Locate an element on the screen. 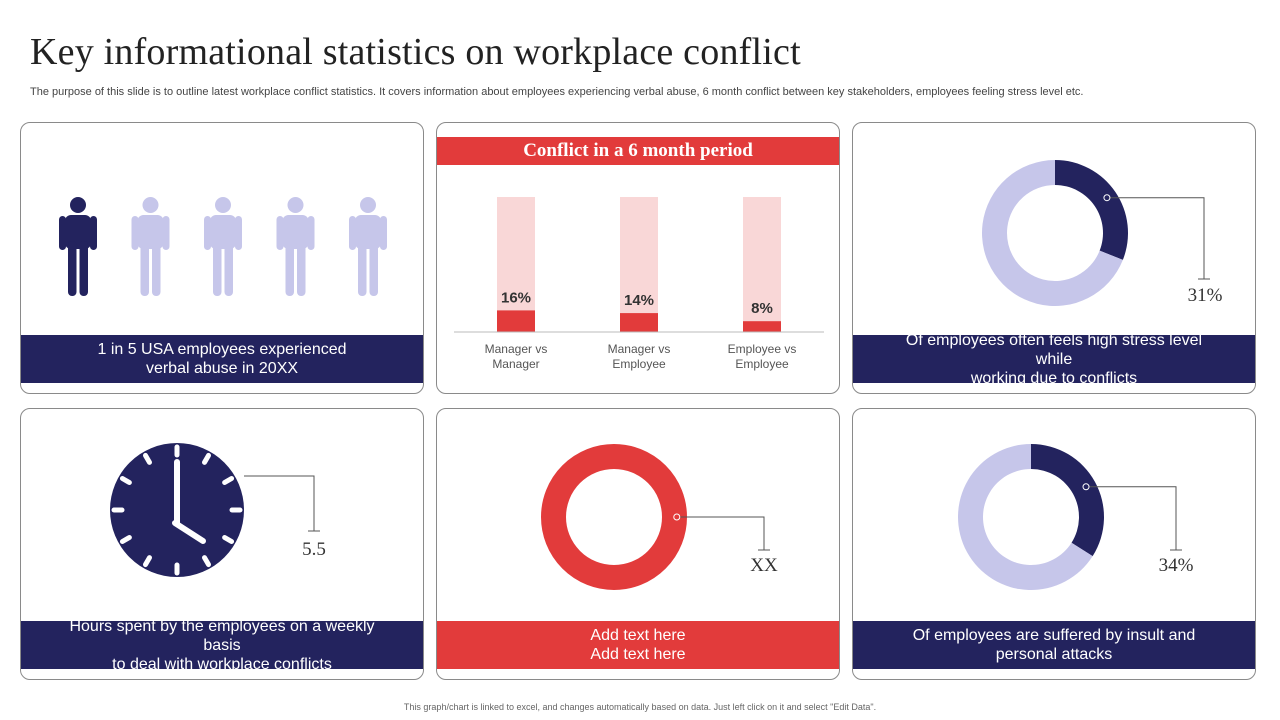 The height and width of the screenshot is (720, 1280). x-tick-label: Employee vs is located at coordinates (762, 349).